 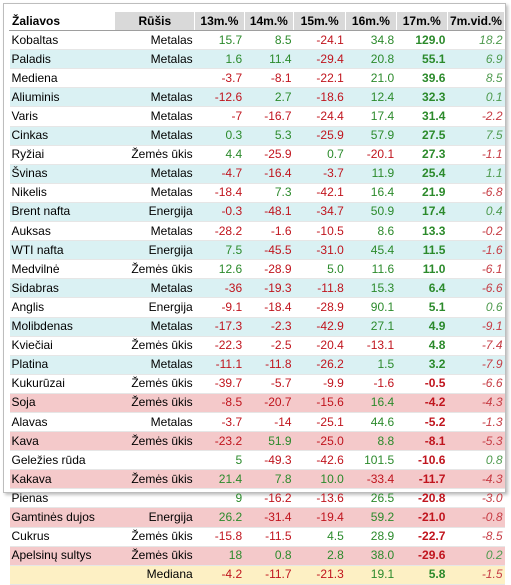 I want to click on table-row: Varis Metalas -7 -16.7 -24.4 17.4 31.4 -2.2, so click(x=257, y=116).